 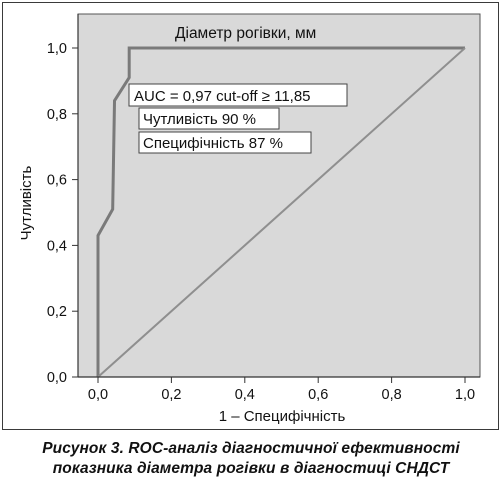 What do you see at coordinates (213, 143) in the screenshot?
I see `annotation-specificity-text: Специфічність 87 %` at bounding box center [213, 143].